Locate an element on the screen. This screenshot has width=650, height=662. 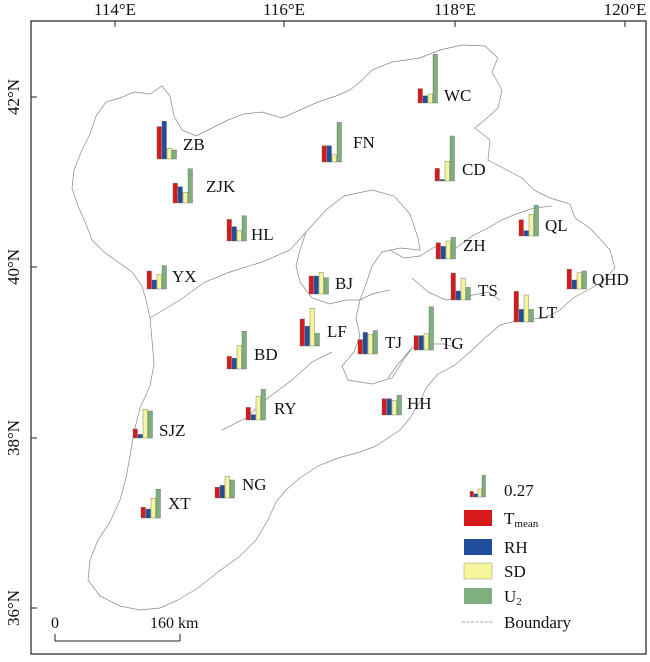
longitude-ticks: 114°E 116°E 118°E 120°E is located at coordinates (370, 13).